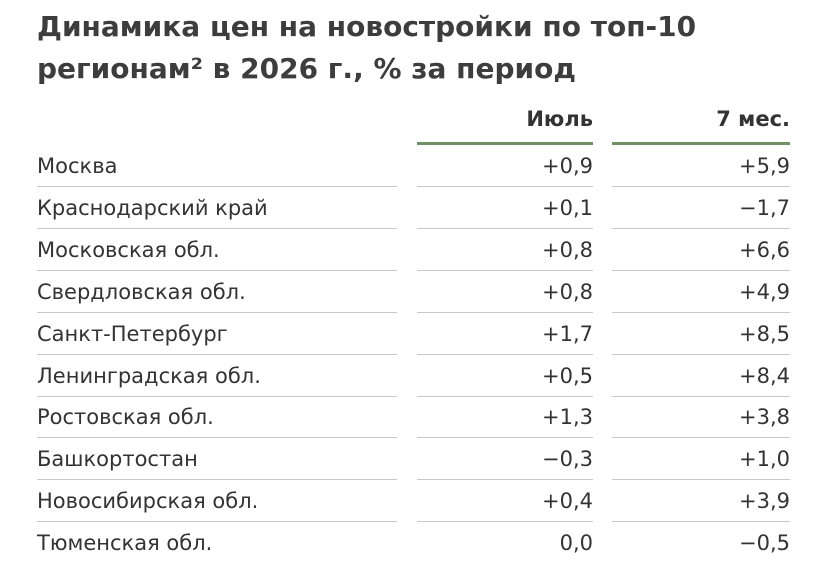 The height and width of the screenshot is (569, 820). Describe the element at coordinates (764, 249) in the screenshot. I see `cell-value: +6,6` at that location.